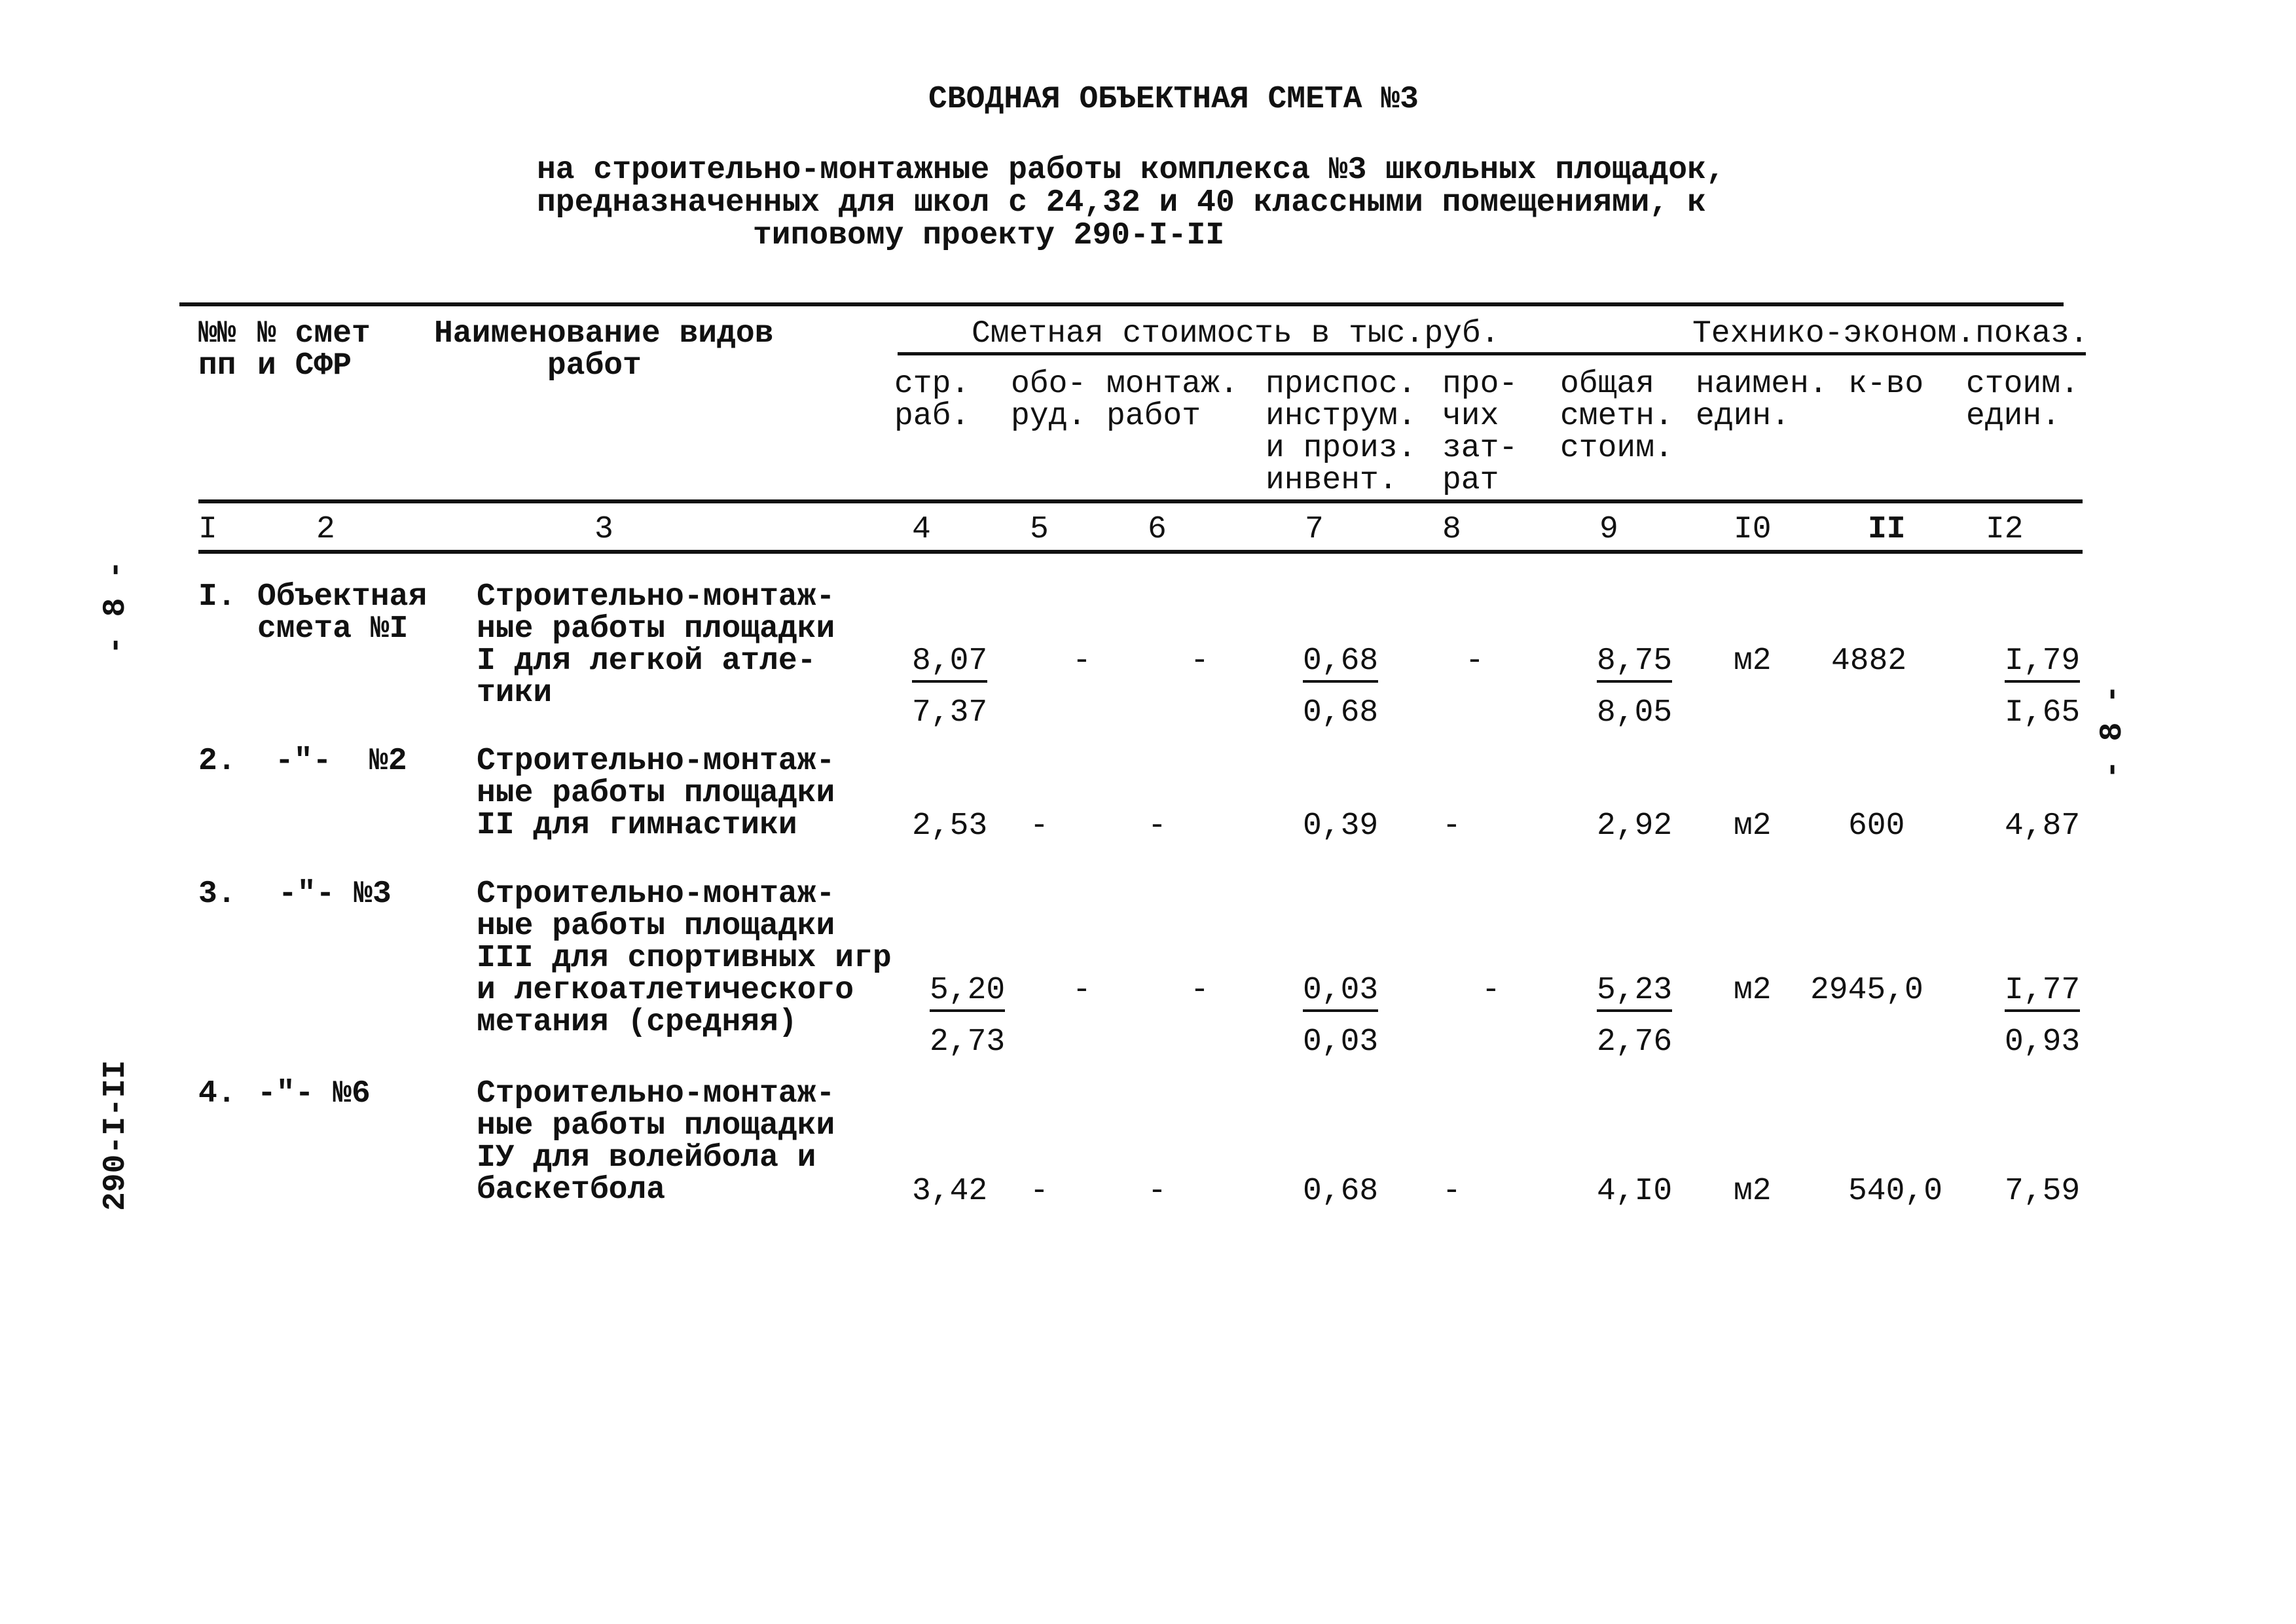 The height and width of the screenshot is (1624, 2296). Describe the element at coordinates (1887, 529) in the screenshot. I see `col-number-11: II` at that location.